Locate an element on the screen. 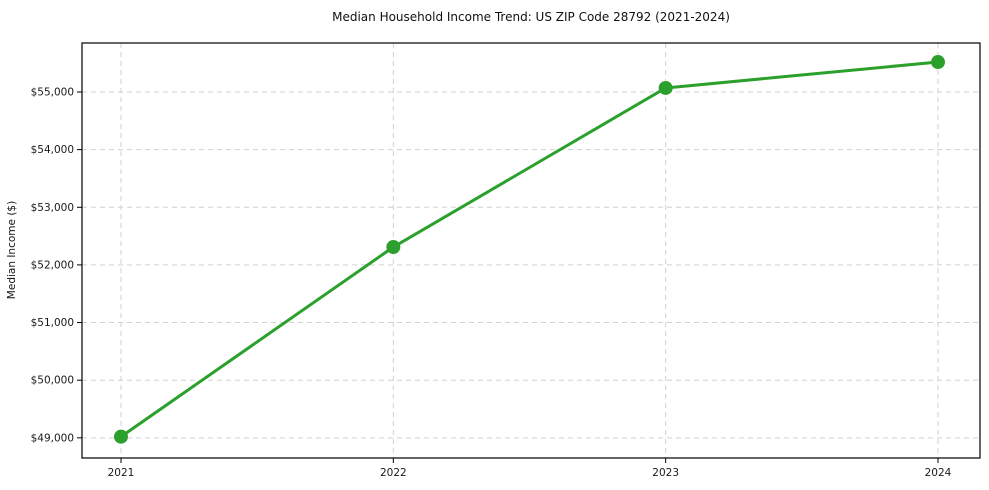  y-tick-label: $55,000 is located at coordinates (52, 92).